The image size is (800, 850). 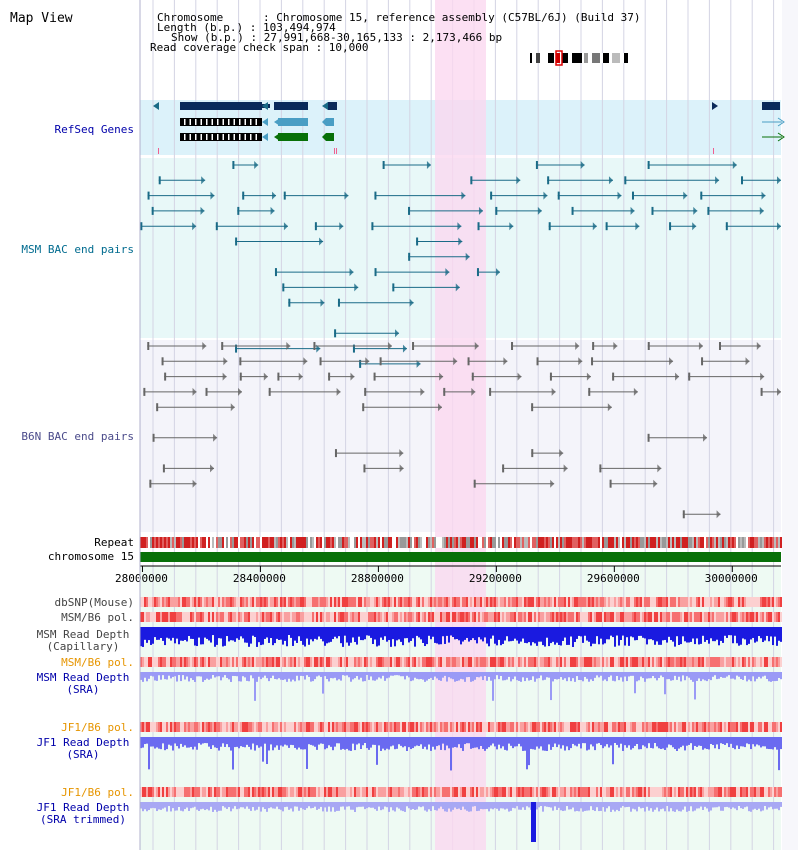 I want to click on bac-end-left, so click(x=600, y=468).